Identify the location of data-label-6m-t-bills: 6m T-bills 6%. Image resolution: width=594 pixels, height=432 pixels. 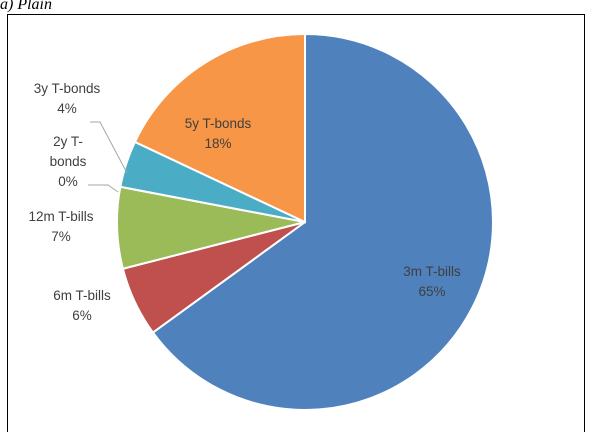
(82, 305).